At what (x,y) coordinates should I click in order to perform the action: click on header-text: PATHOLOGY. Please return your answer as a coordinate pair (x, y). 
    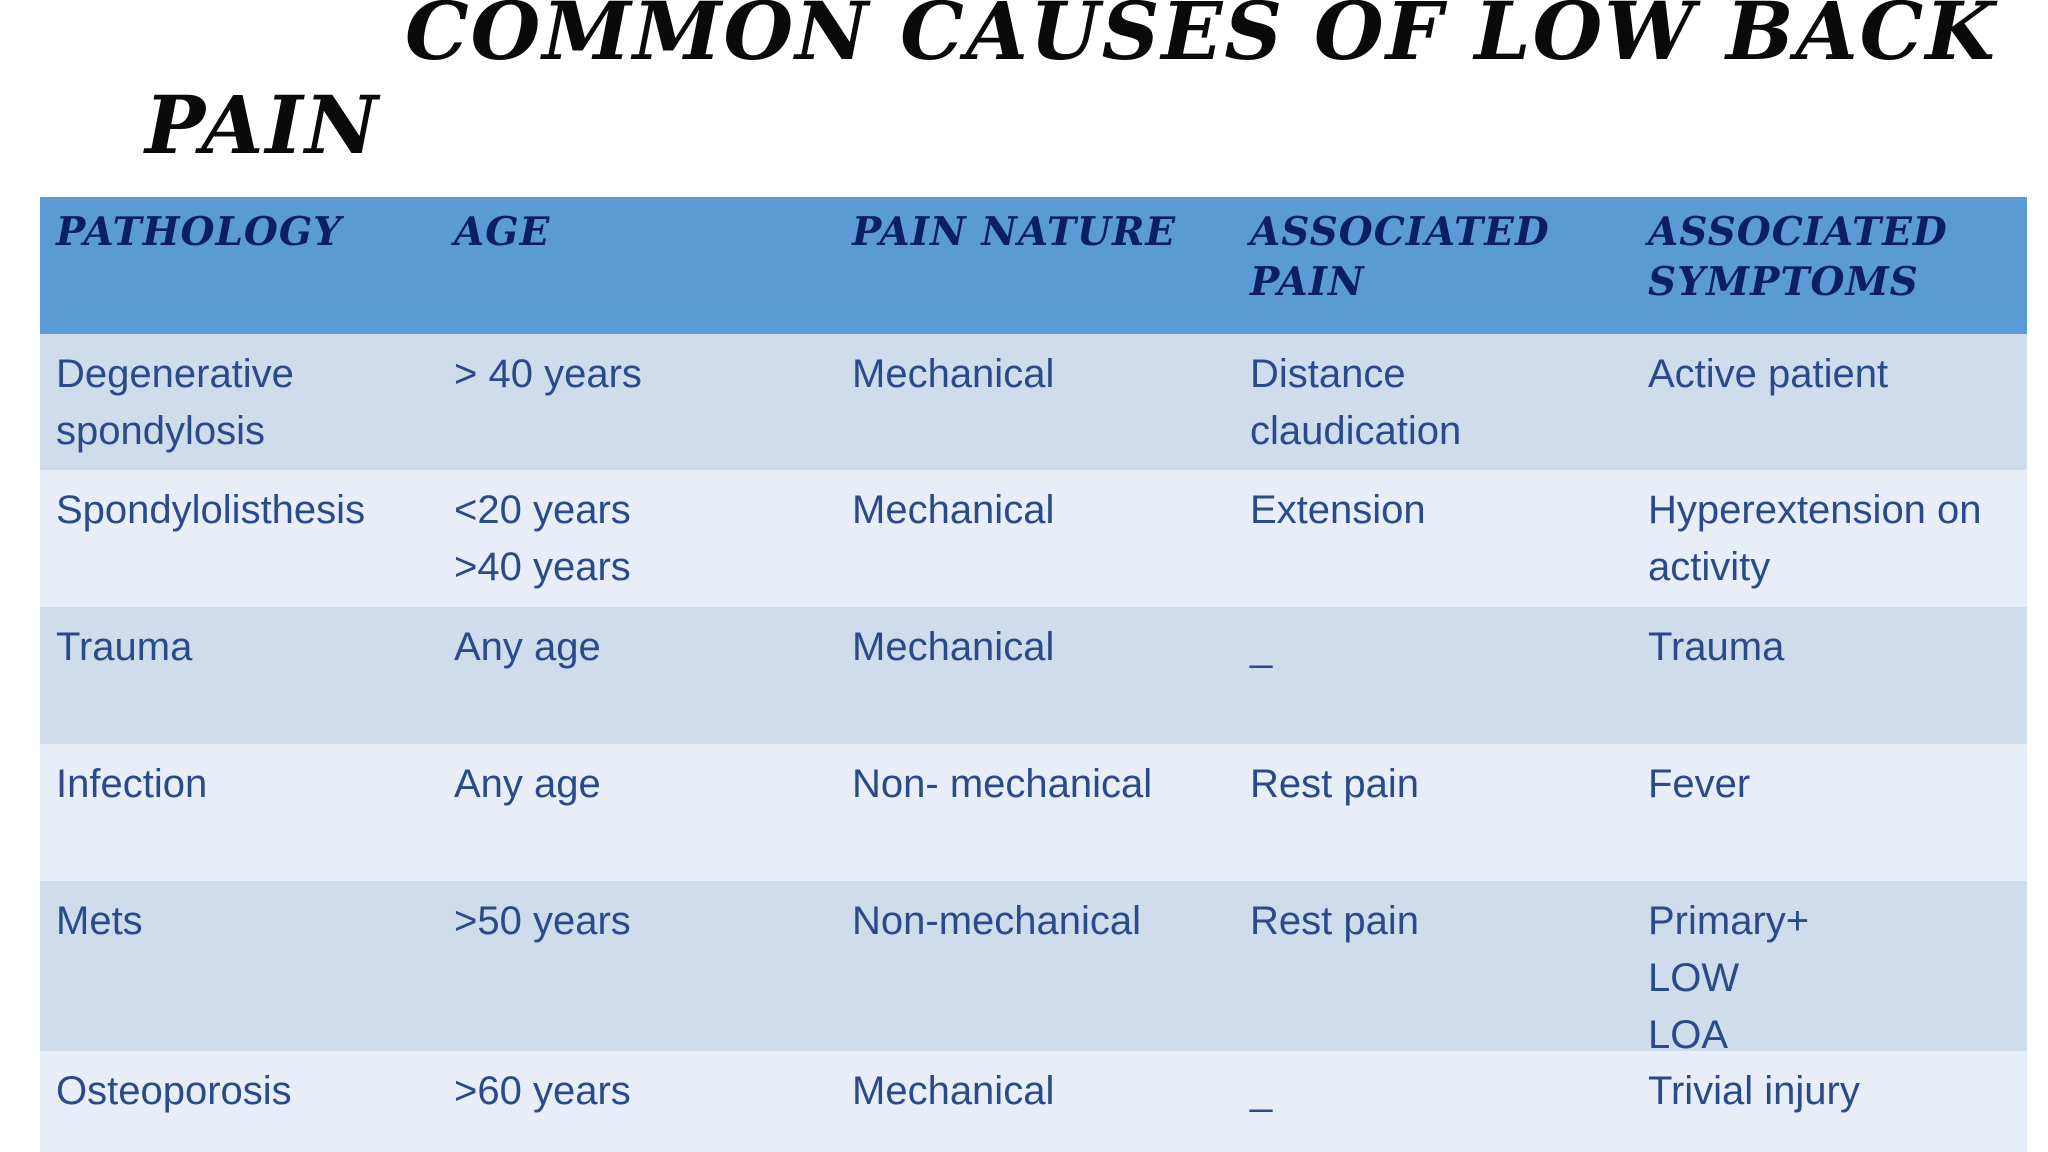
    Looking at the image, I should click on (199, 232).